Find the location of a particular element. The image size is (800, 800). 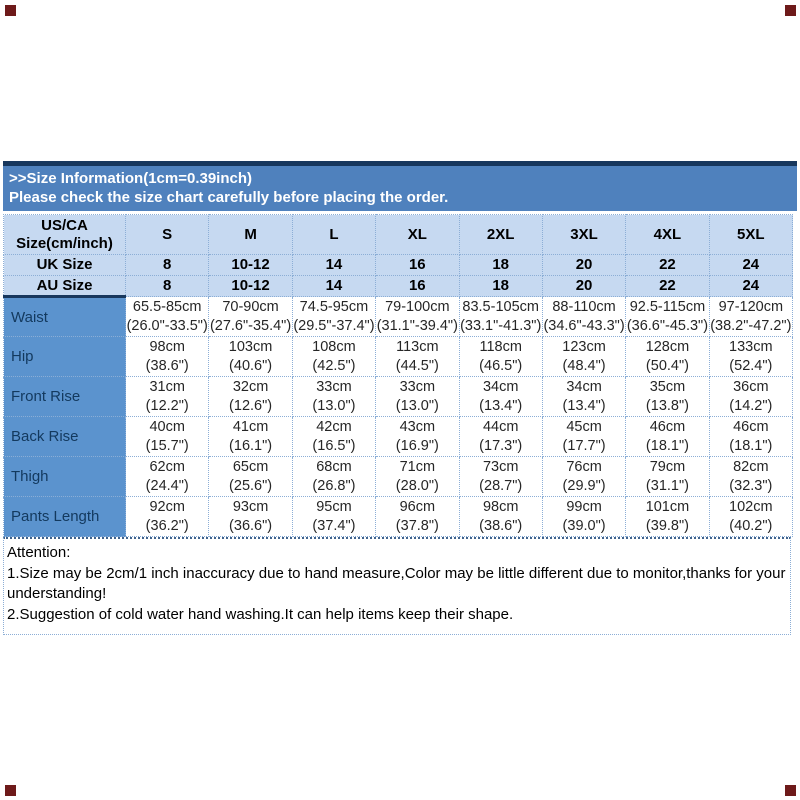

au-size-row-value-s: 8 is located at coordinates (167, 286).